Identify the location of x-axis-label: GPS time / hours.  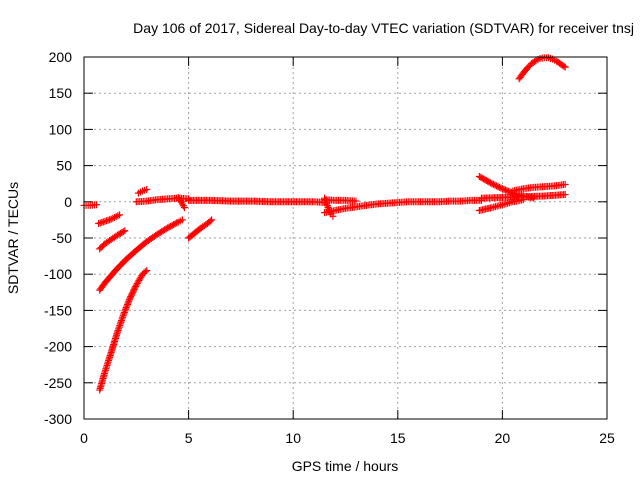
(345, 466).